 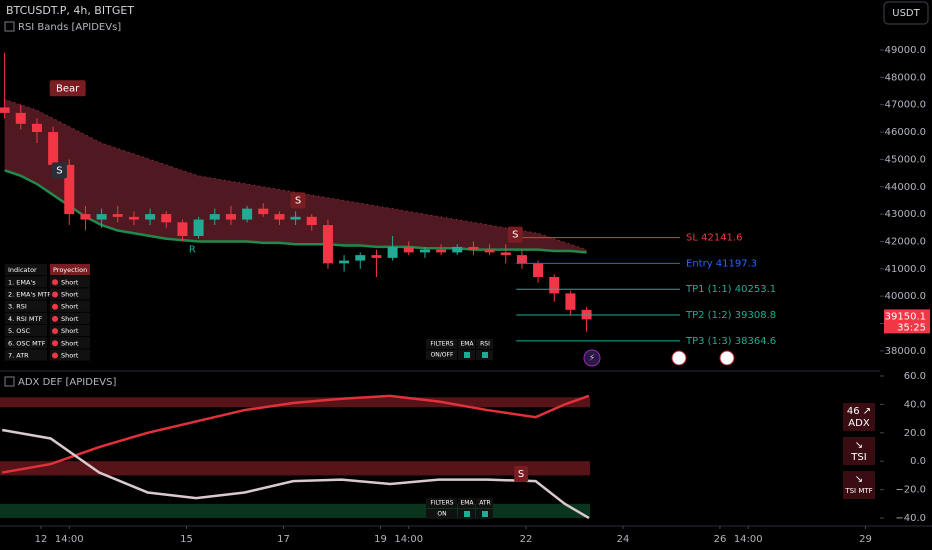 What do you see at coordinates (730, 341) in the screenshot?
I see `level-label: TP3 (1:3) 38364.6` at bounding box center [730, 341].